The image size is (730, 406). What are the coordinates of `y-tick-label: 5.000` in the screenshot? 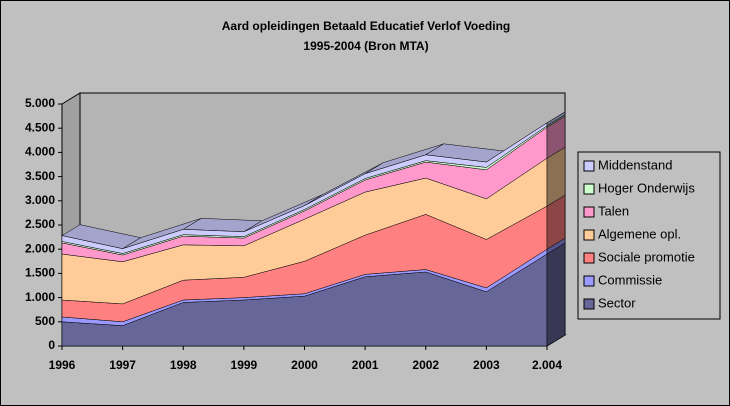 It's located at (40, 103).